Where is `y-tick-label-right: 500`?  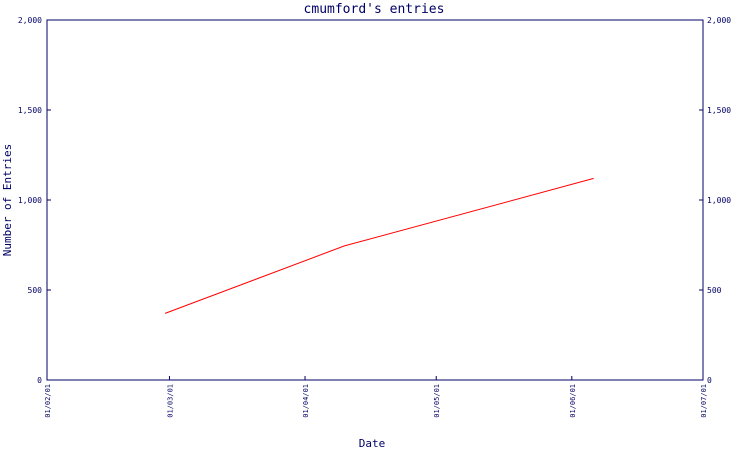 y-tick-label-right: 500 is located at coordinates (714, 290).